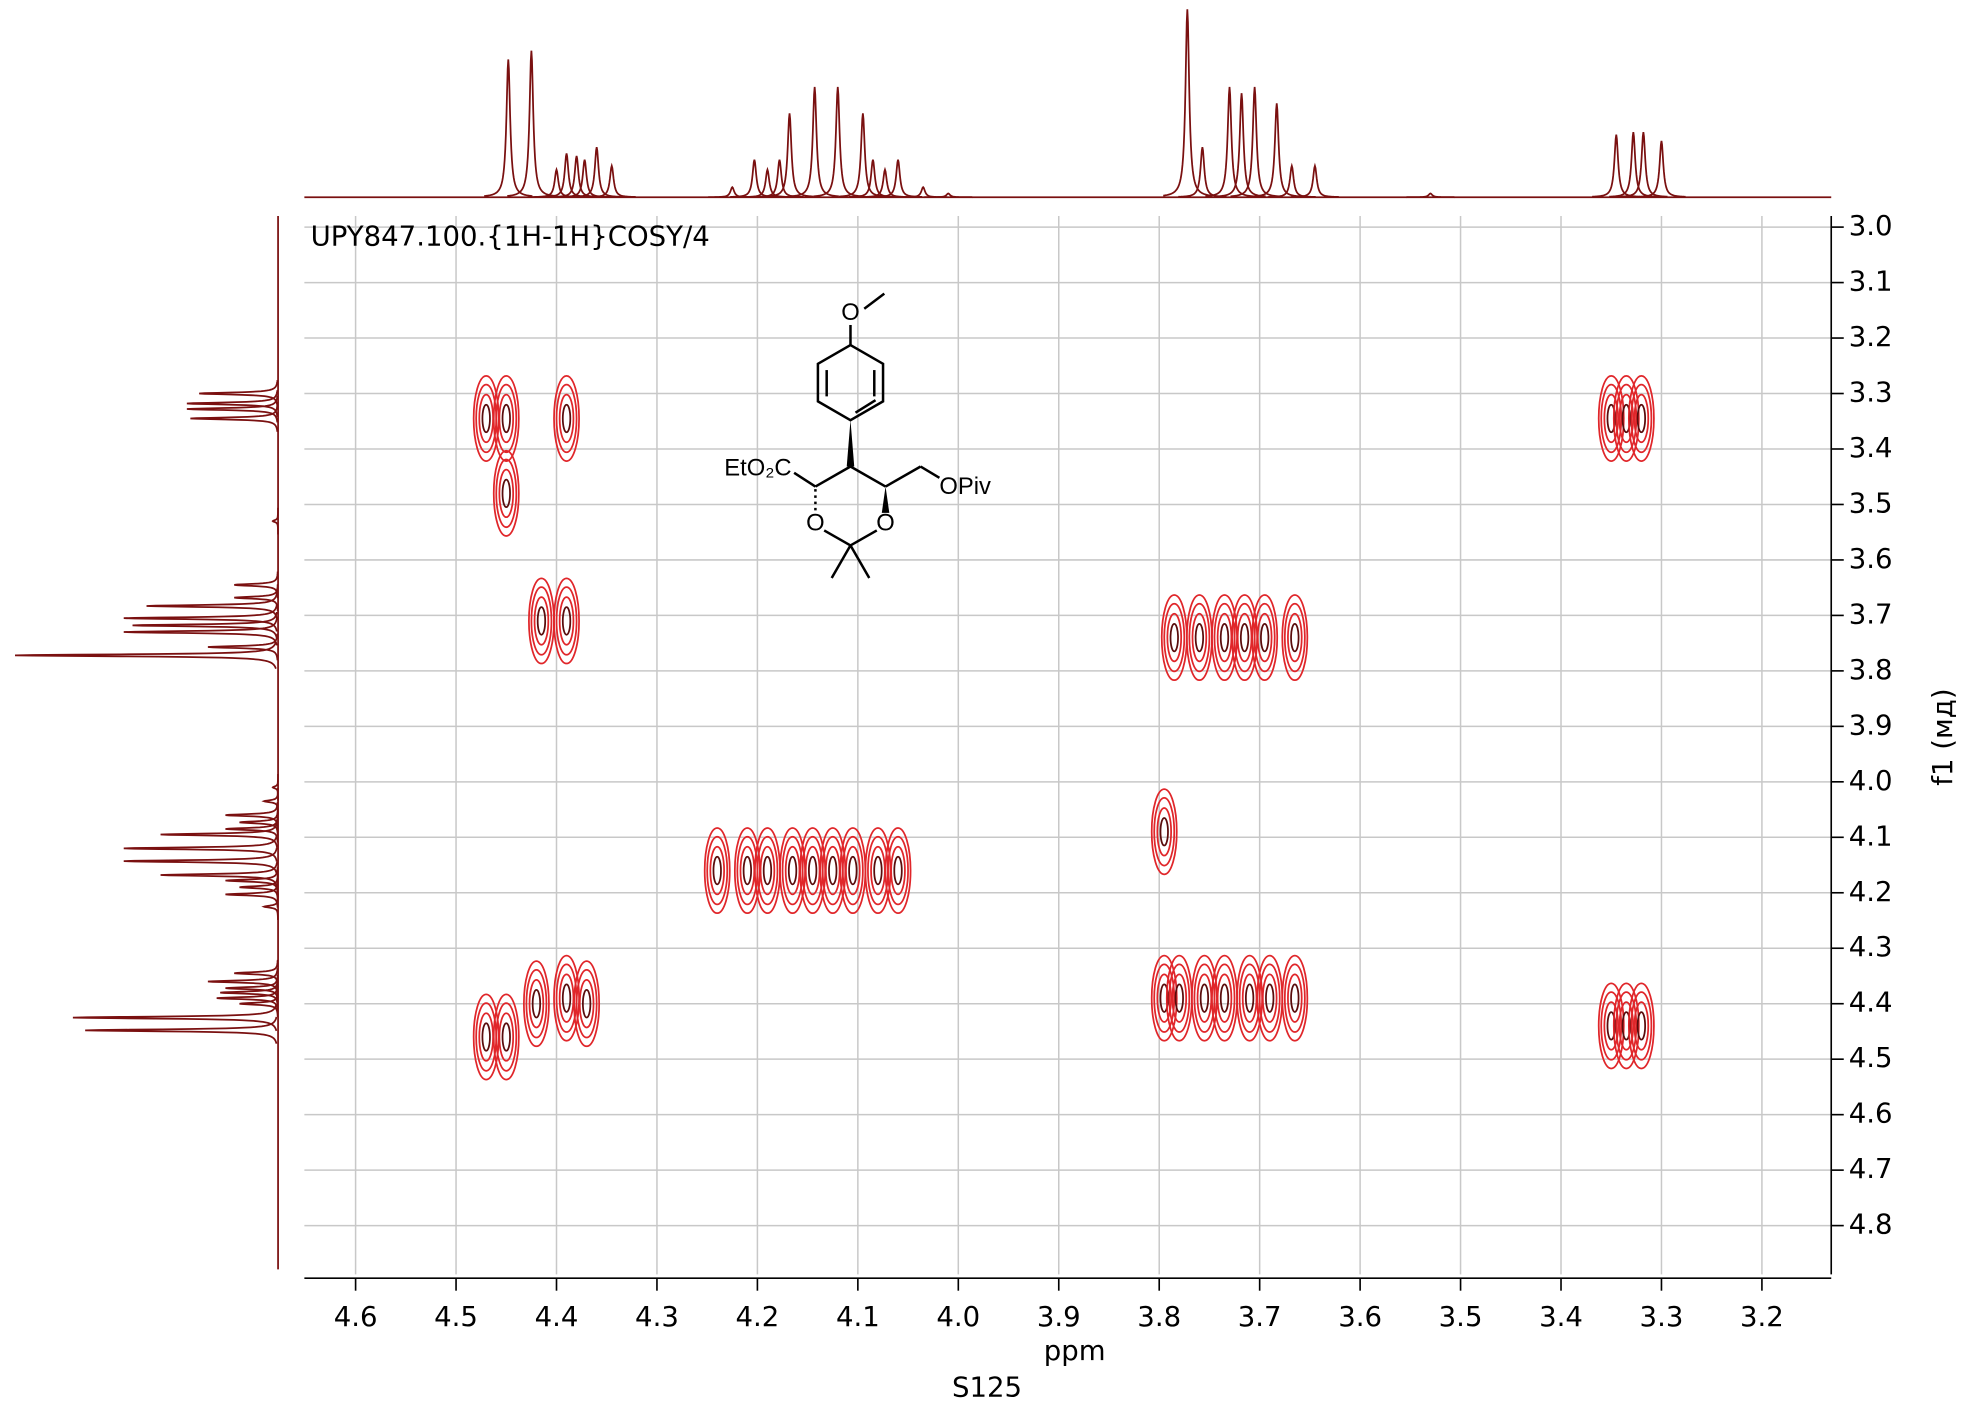  I want to click on x-tick-label: 4.6, so click(356, 1317).